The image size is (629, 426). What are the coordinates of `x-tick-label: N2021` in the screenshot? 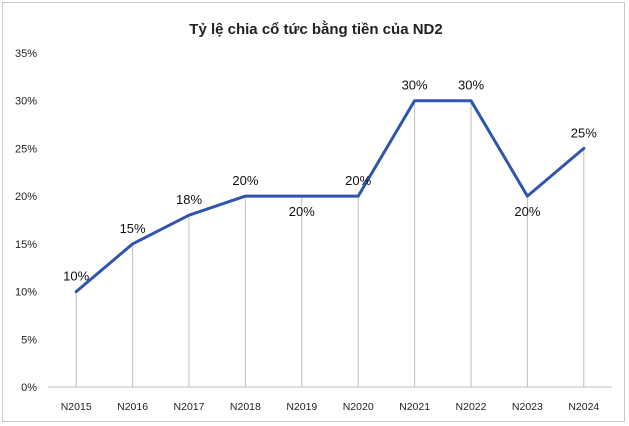 It's located at (414, 407).